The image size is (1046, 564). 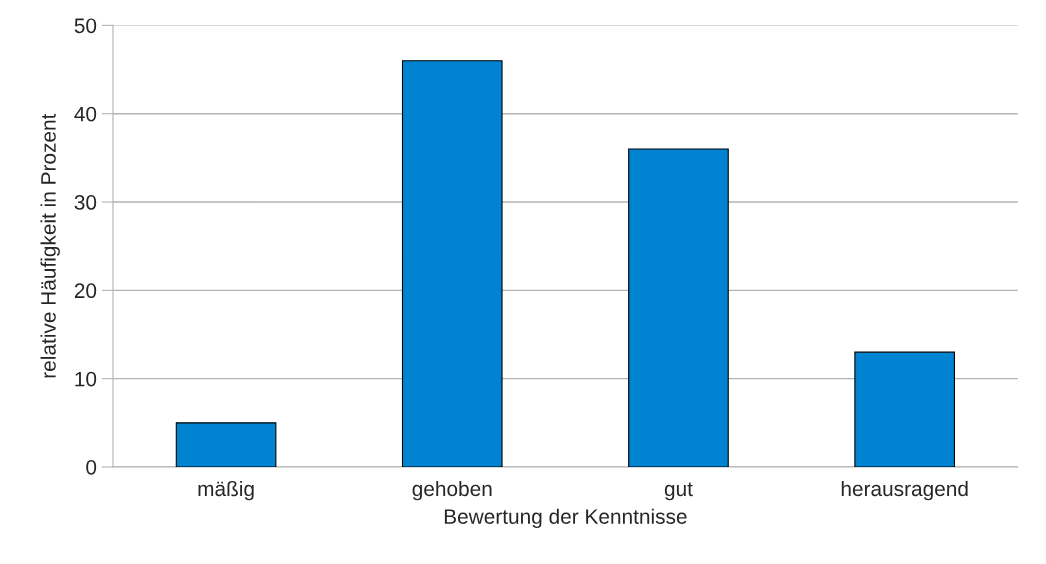 What do you see at coordinates (85, 202) in the screenshot?
I see `y-tick-label: 30` at bounding box center [85, 202].